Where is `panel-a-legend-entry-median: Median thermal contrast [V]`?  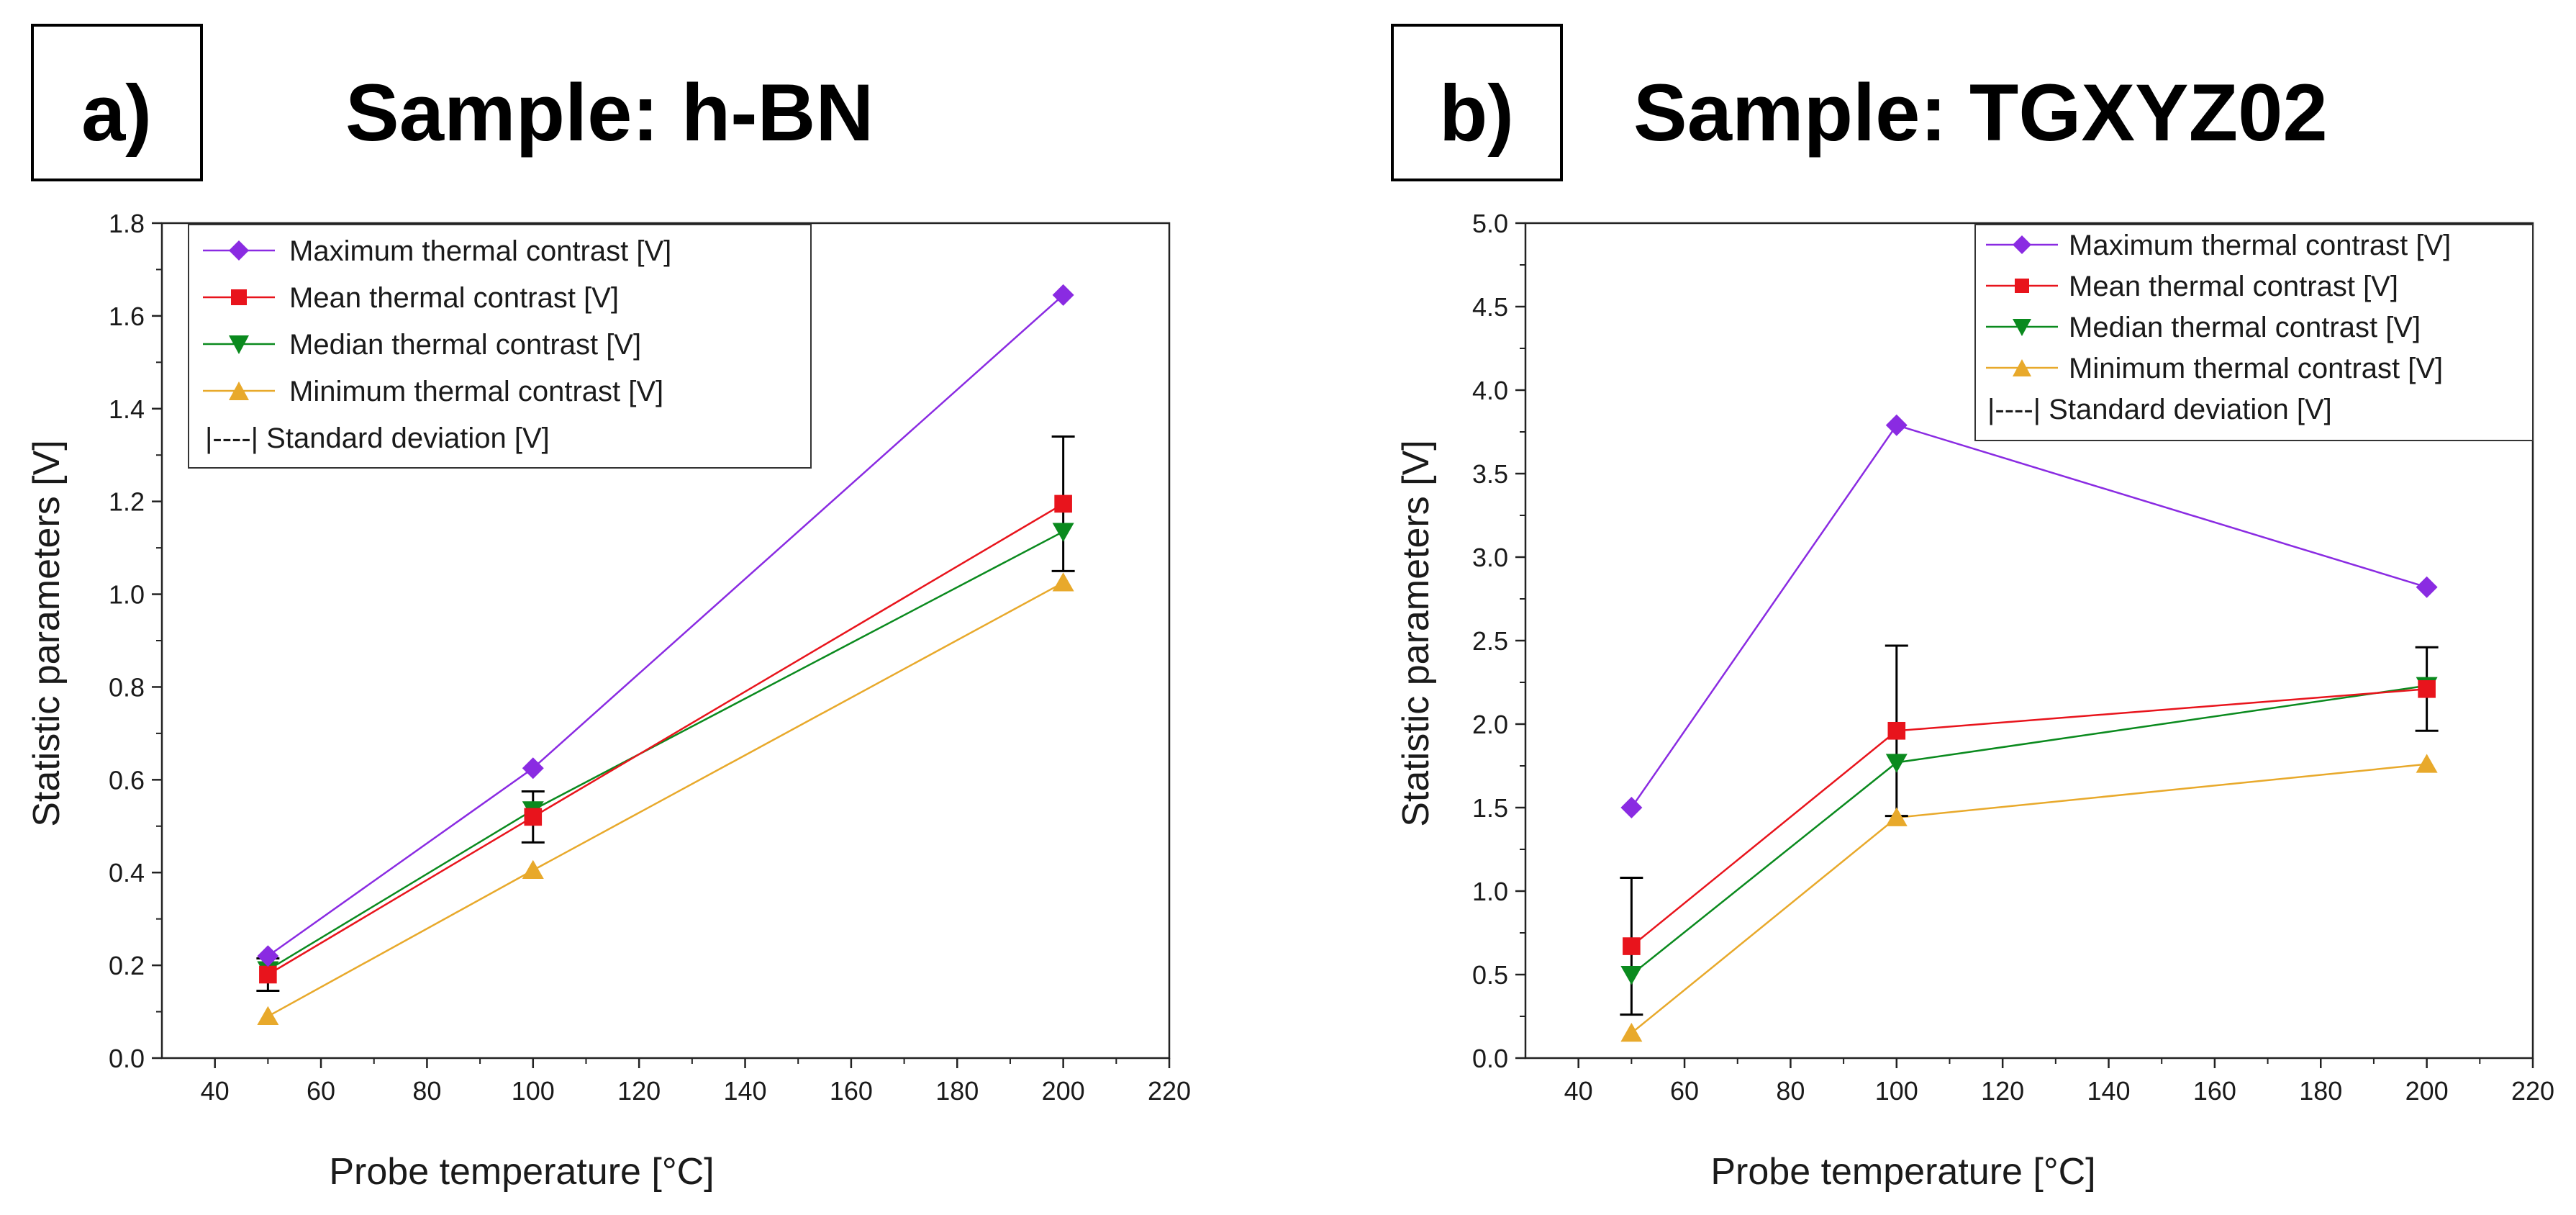 panel-a-legend-entry-median: Median thermal contrast [V] is located at coordinates (422, 345).